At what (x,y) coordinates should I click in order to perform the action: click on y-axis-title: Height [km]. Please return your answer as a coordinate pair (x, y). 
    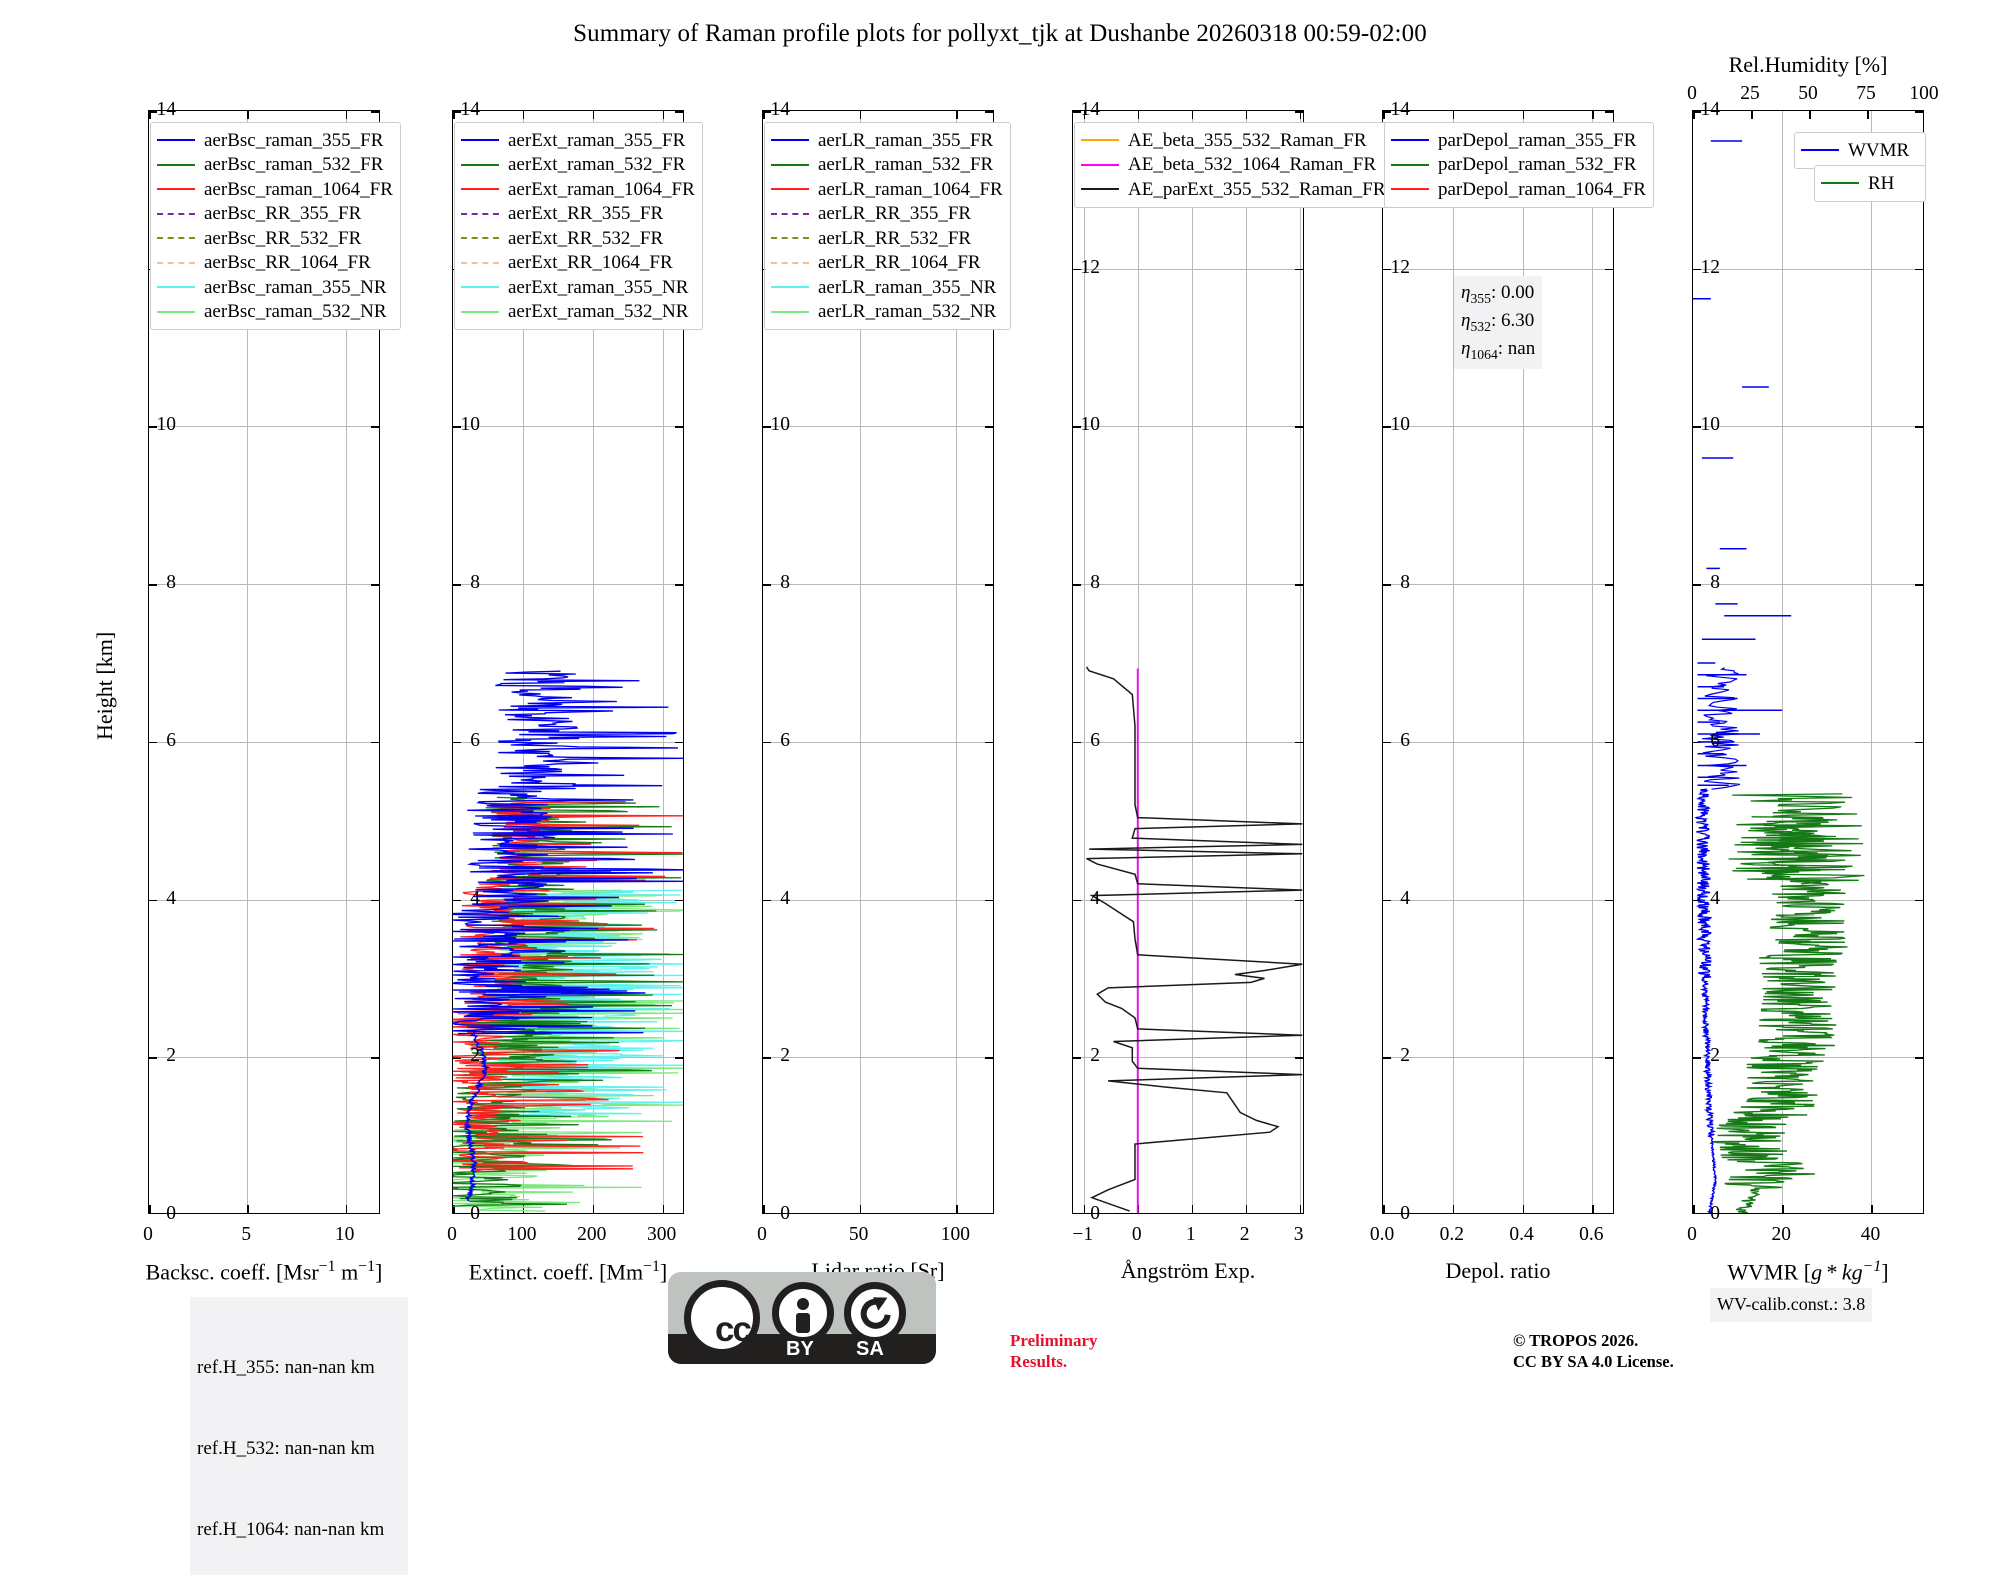
    Looking at the image, I should click on (104, 685).